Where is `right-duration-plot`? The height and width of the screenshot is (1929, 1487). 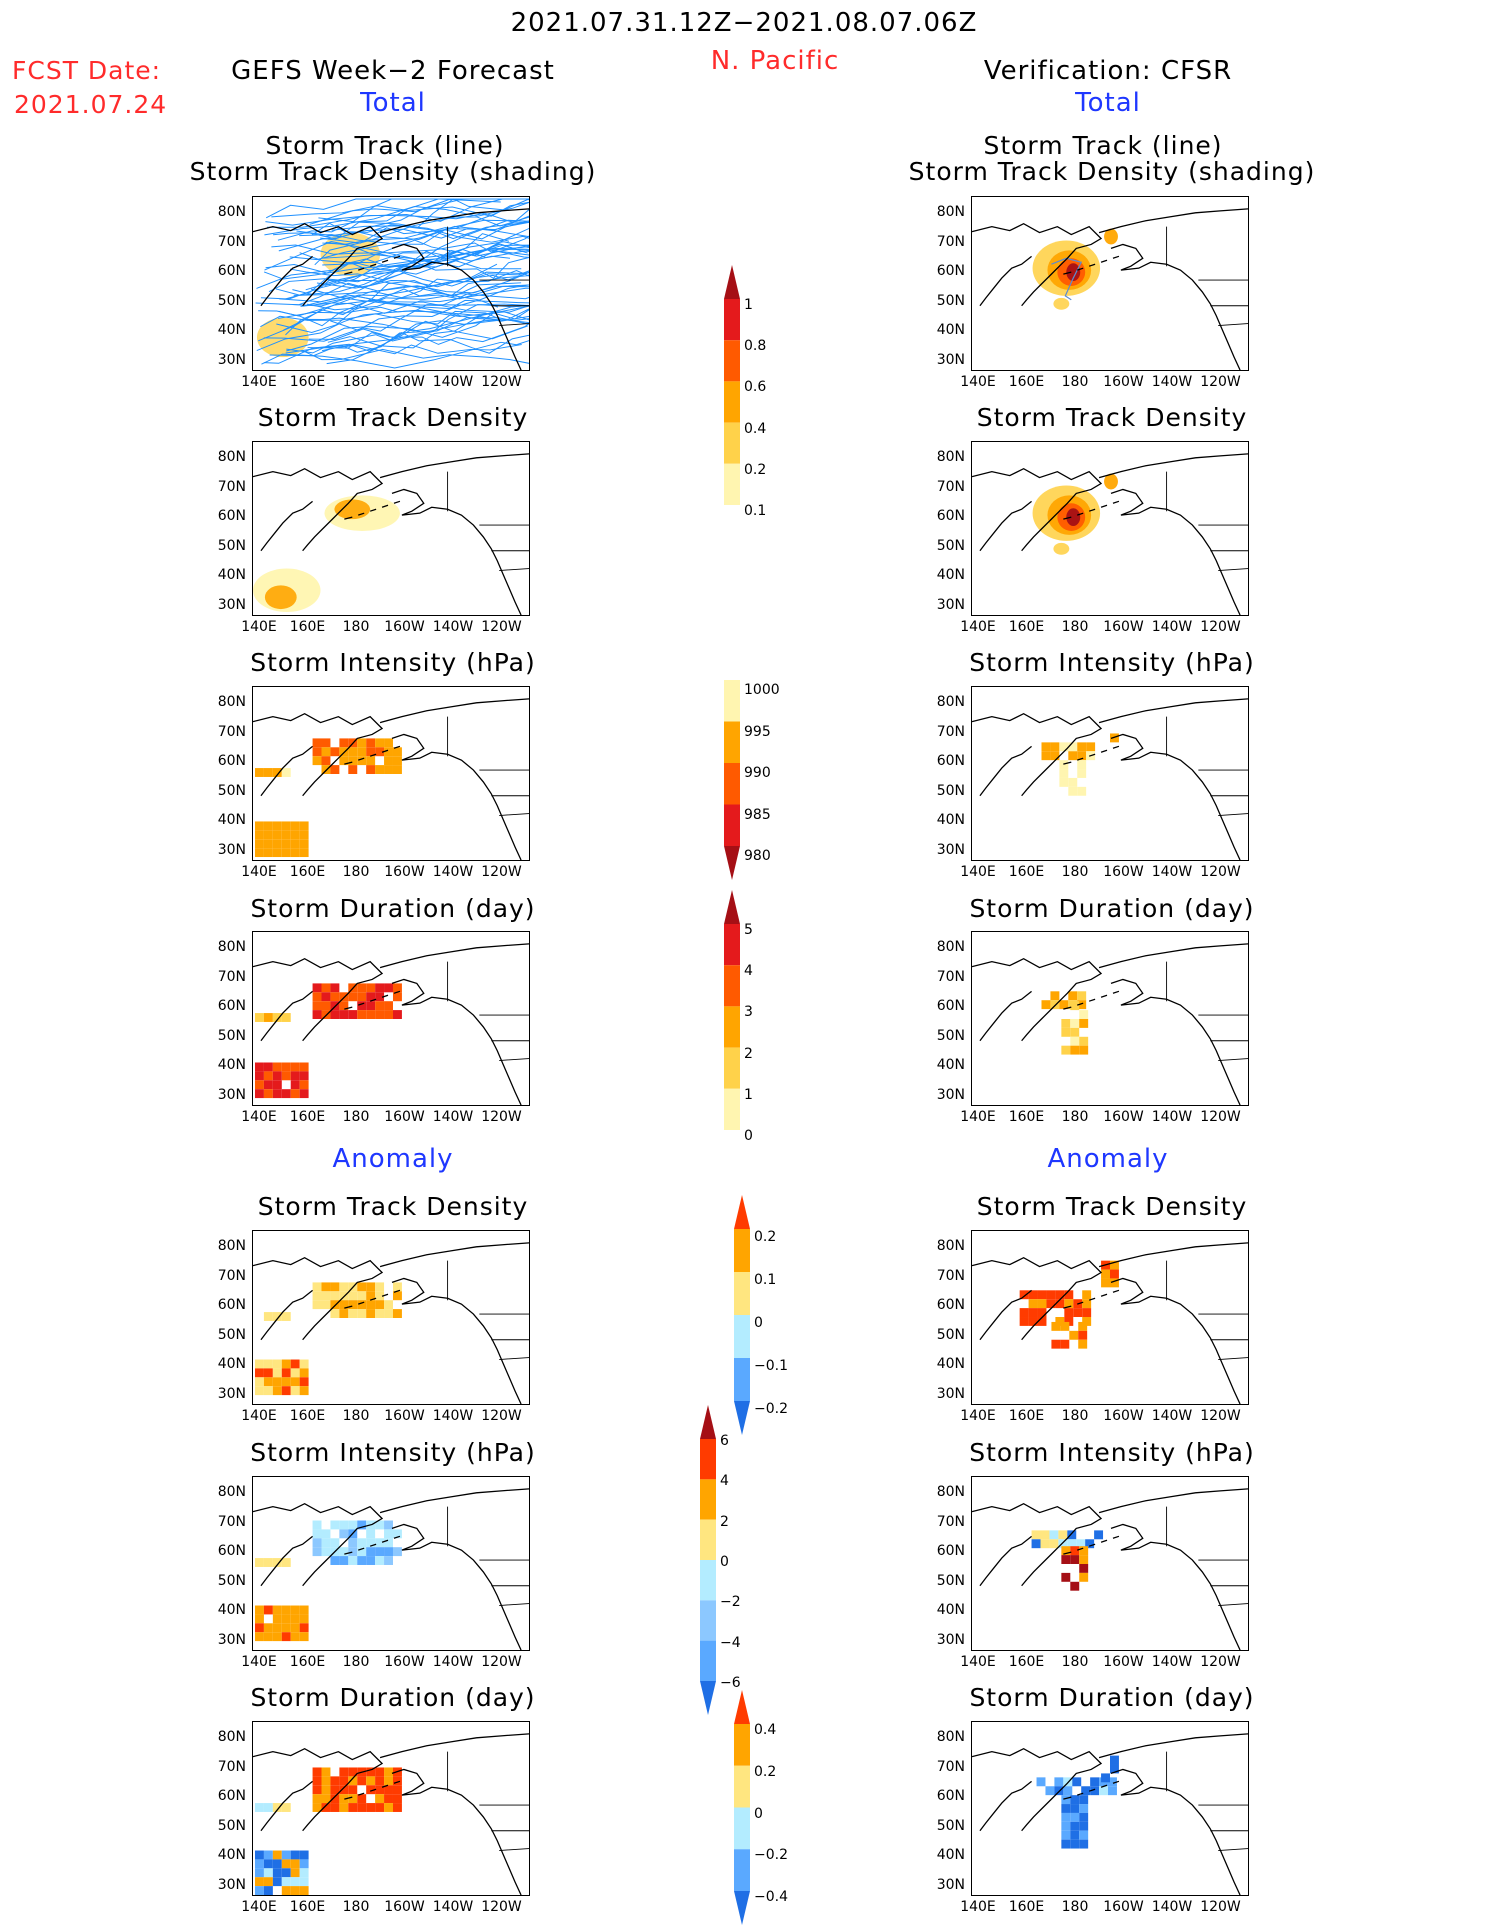 right-duration-plot is located at coordinates (1110, 1024).